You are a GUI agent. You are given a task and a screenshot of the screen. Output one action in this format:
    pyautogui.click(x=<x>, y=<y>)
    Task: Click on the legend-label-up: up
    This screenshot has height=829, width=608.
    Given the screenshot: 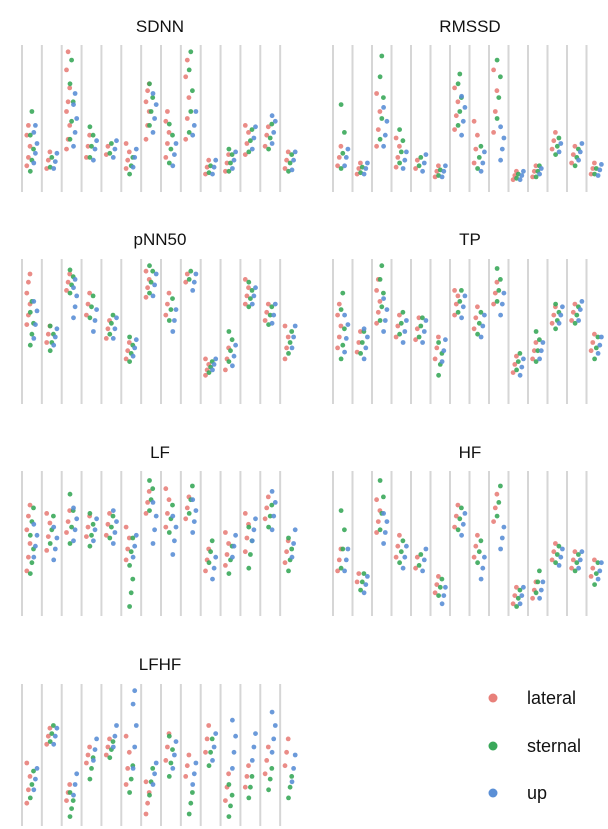 What is the action you would take?
    pyautogui.click(x=537, y=793)
    